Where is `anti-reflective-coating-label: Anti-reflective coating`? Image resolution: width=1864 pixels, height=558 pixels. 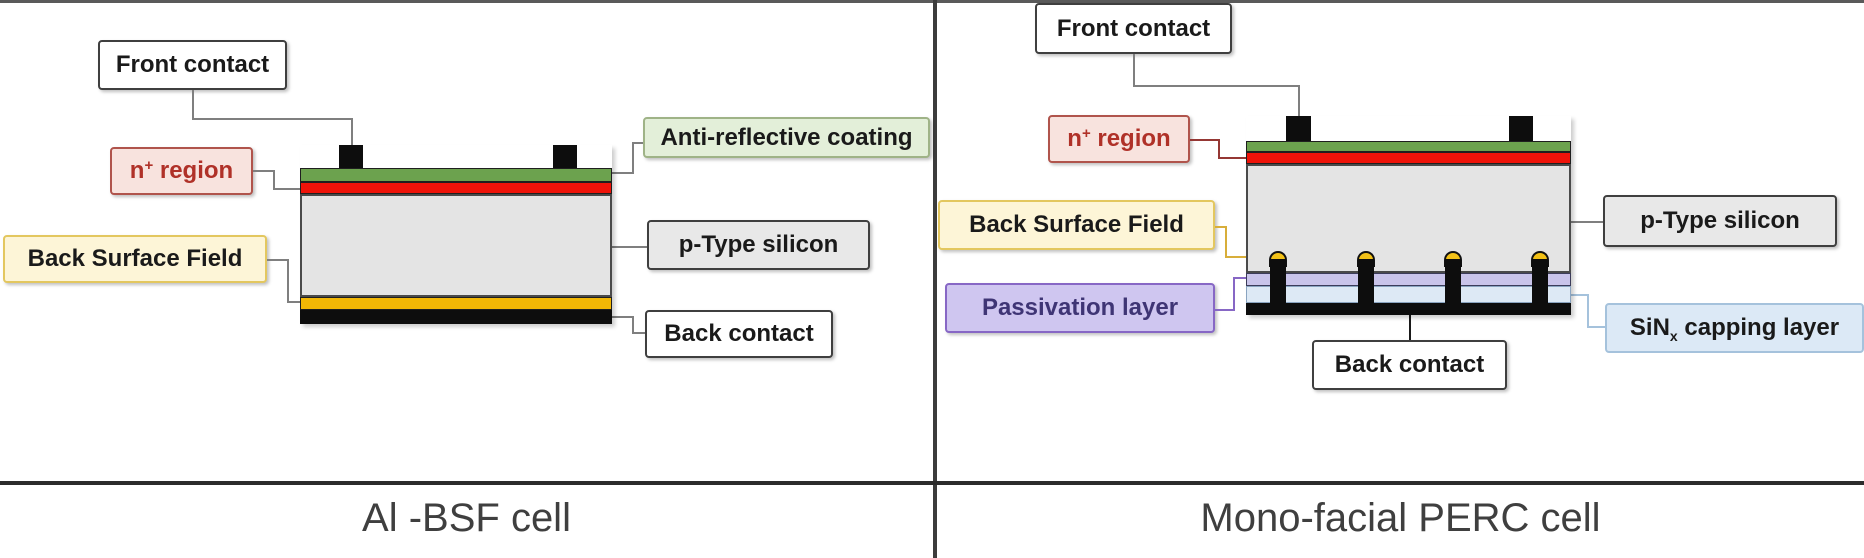
anti-reflective-coating-label: Anti-reflective coating is located at coordinates (786, 137).